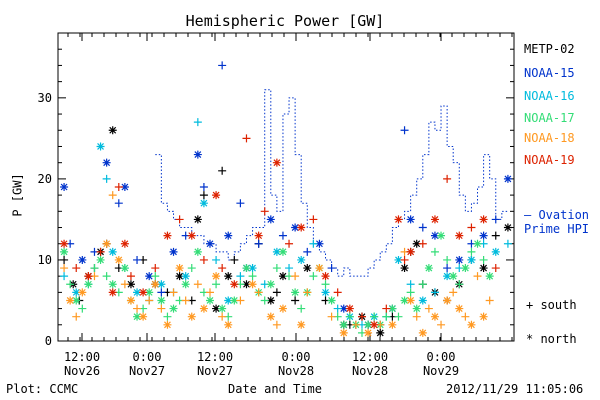 The height and width of the screenshot is (400, 600). What do you see at coordinates (549, 96) in the screenshot?
I see `legend-noaa16: NOAA-16` at bounding box center [549, 96].